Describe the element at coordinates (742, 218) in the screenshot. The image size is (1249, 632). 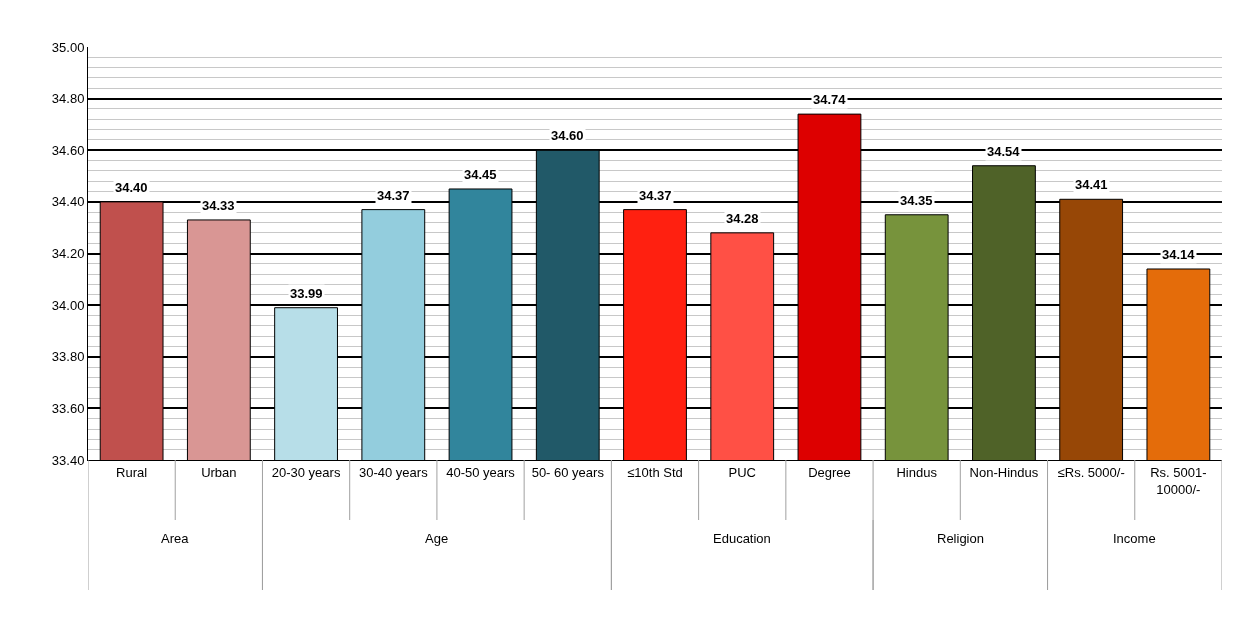
I see `data-label: 34.28` at that location.